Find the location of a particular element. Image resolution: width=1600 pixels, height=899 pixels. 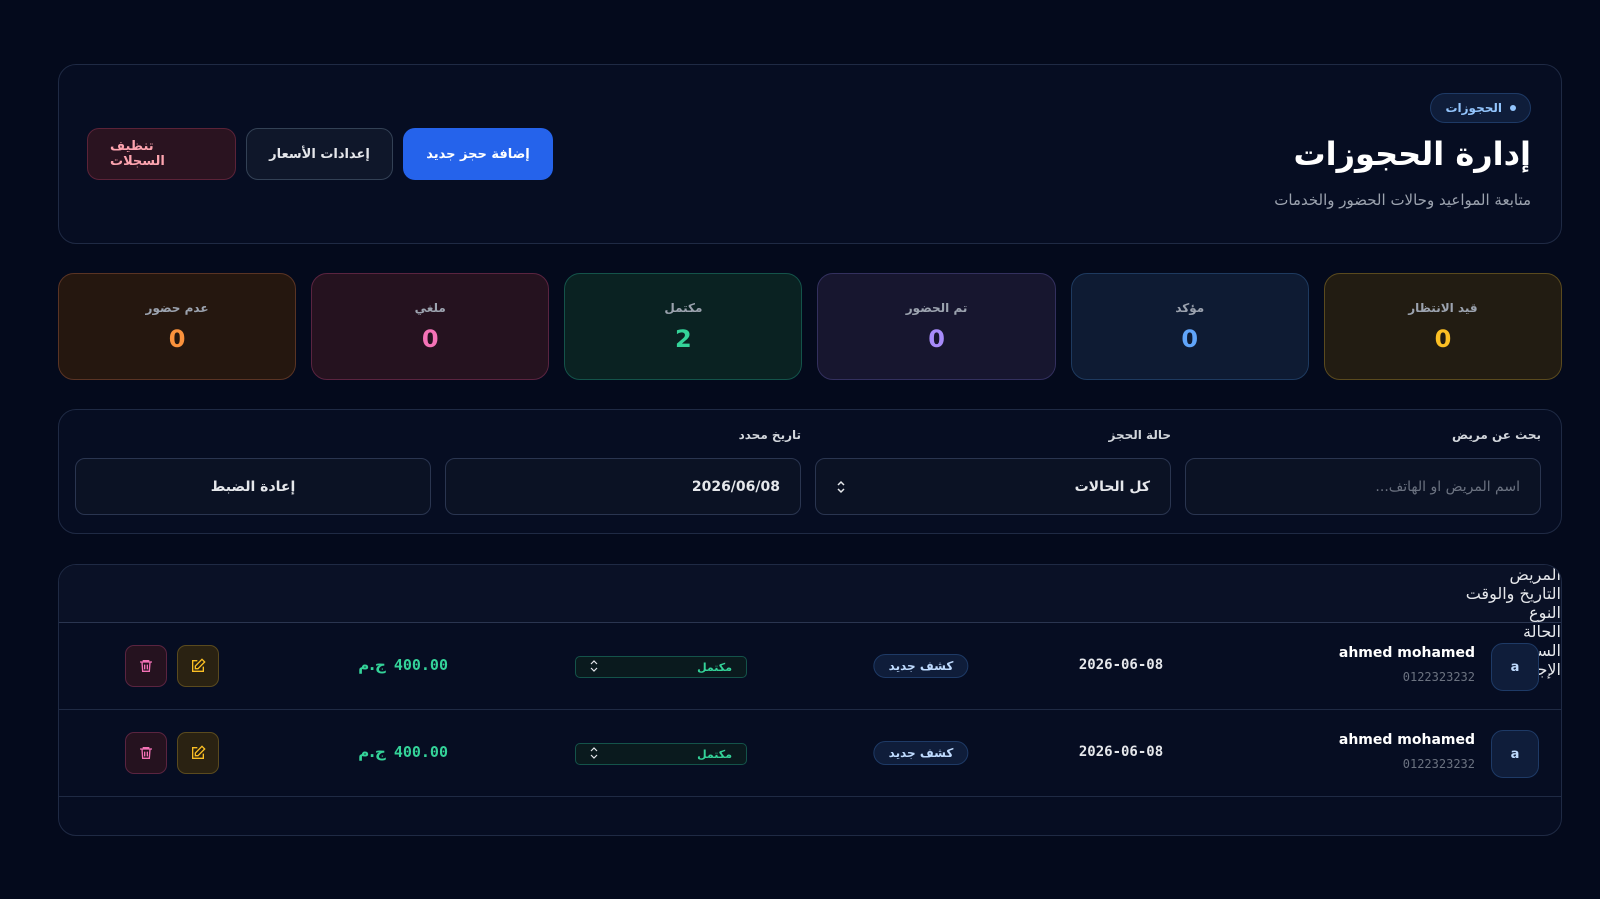

date-input: 2026/06/08 is located at coordinates (623, 486).